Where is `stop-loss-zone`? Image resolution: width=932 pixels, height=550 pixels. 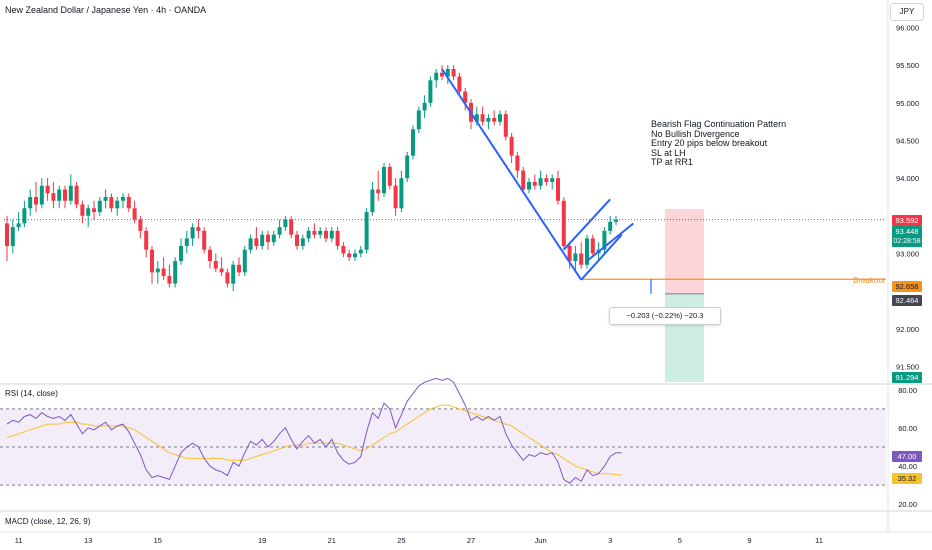
stop-loss-zone is located at coordinates (684, 251).